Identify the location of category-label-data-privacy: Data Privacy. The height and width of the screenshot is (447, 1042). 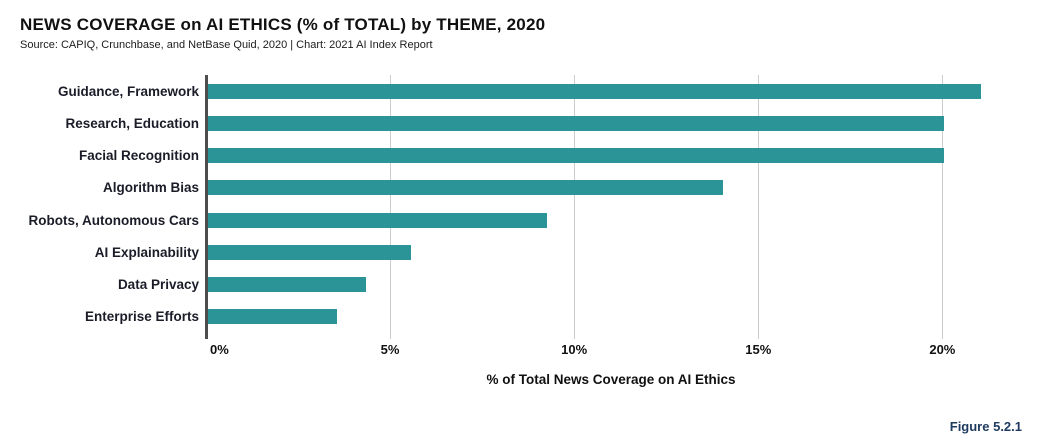
(158, 285).